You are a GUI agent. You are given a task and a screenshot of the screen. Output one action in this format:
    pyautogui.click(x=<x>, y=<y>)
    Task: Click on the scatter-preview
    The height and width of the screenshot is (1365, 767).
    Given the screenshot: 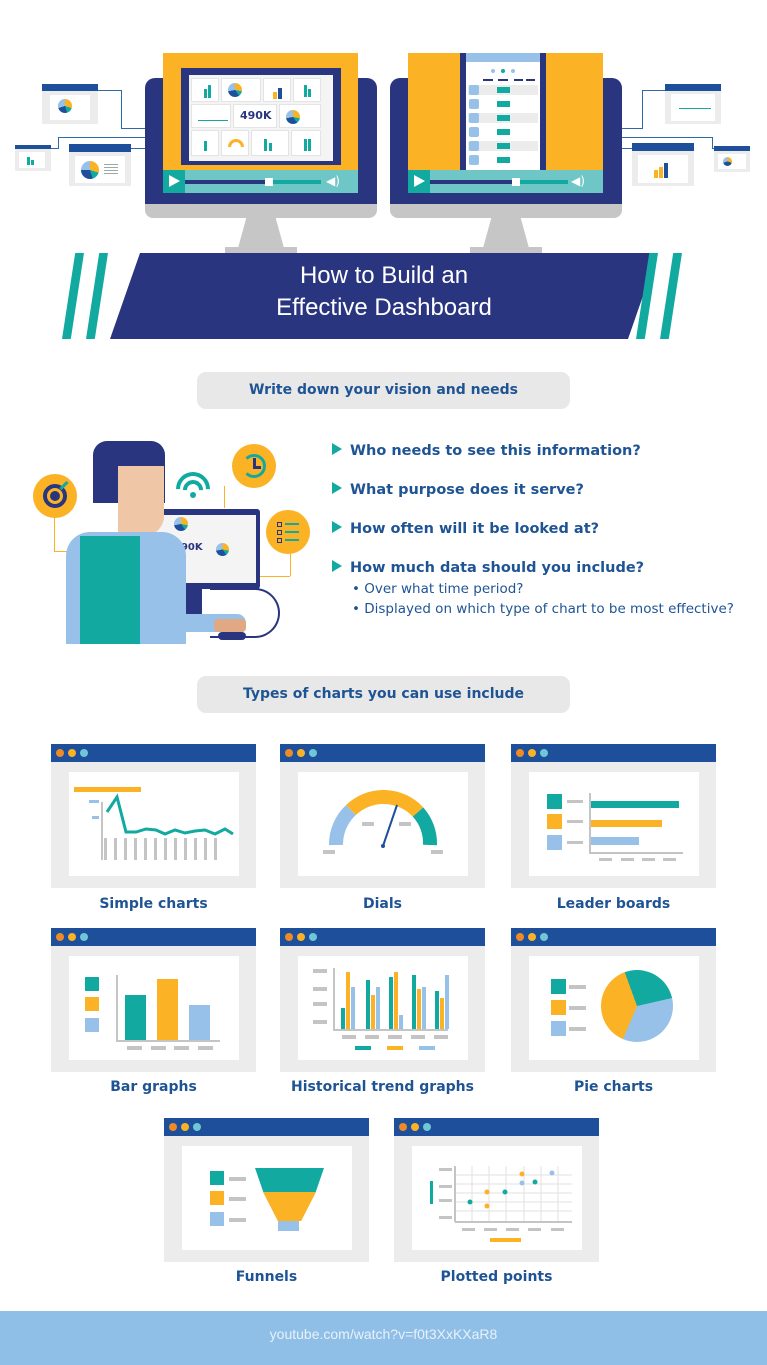 What is the action you would take?
    pyautogui.click(x=497, y=1198)
    